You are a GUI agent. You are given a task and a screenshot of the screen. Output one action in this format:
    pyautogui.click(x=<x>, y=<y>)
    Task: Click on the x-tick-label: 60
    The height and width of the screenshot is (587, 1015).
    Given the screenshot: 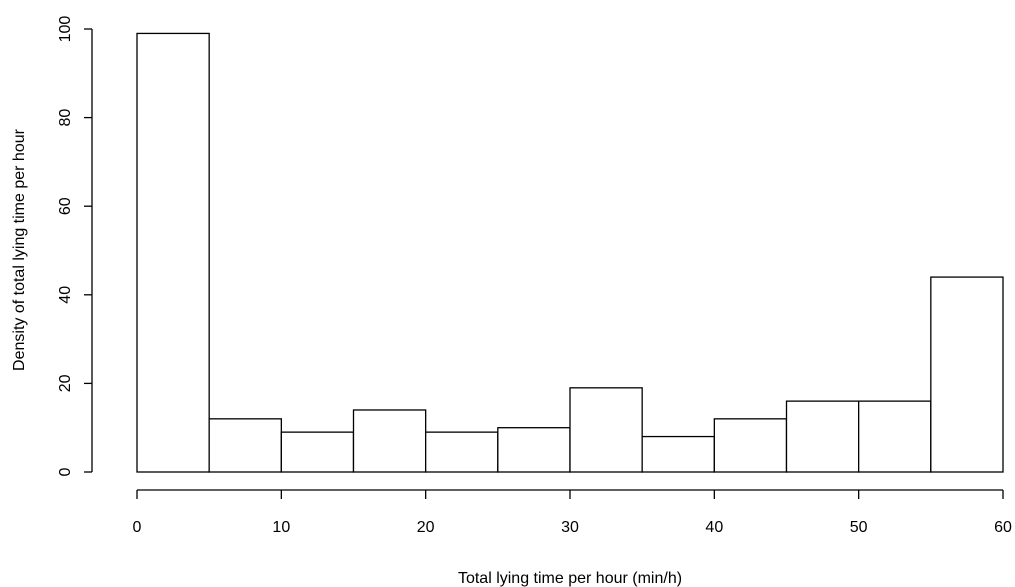 What is the action you would take?
    pyautogui.click(x=1003, y=527)
    